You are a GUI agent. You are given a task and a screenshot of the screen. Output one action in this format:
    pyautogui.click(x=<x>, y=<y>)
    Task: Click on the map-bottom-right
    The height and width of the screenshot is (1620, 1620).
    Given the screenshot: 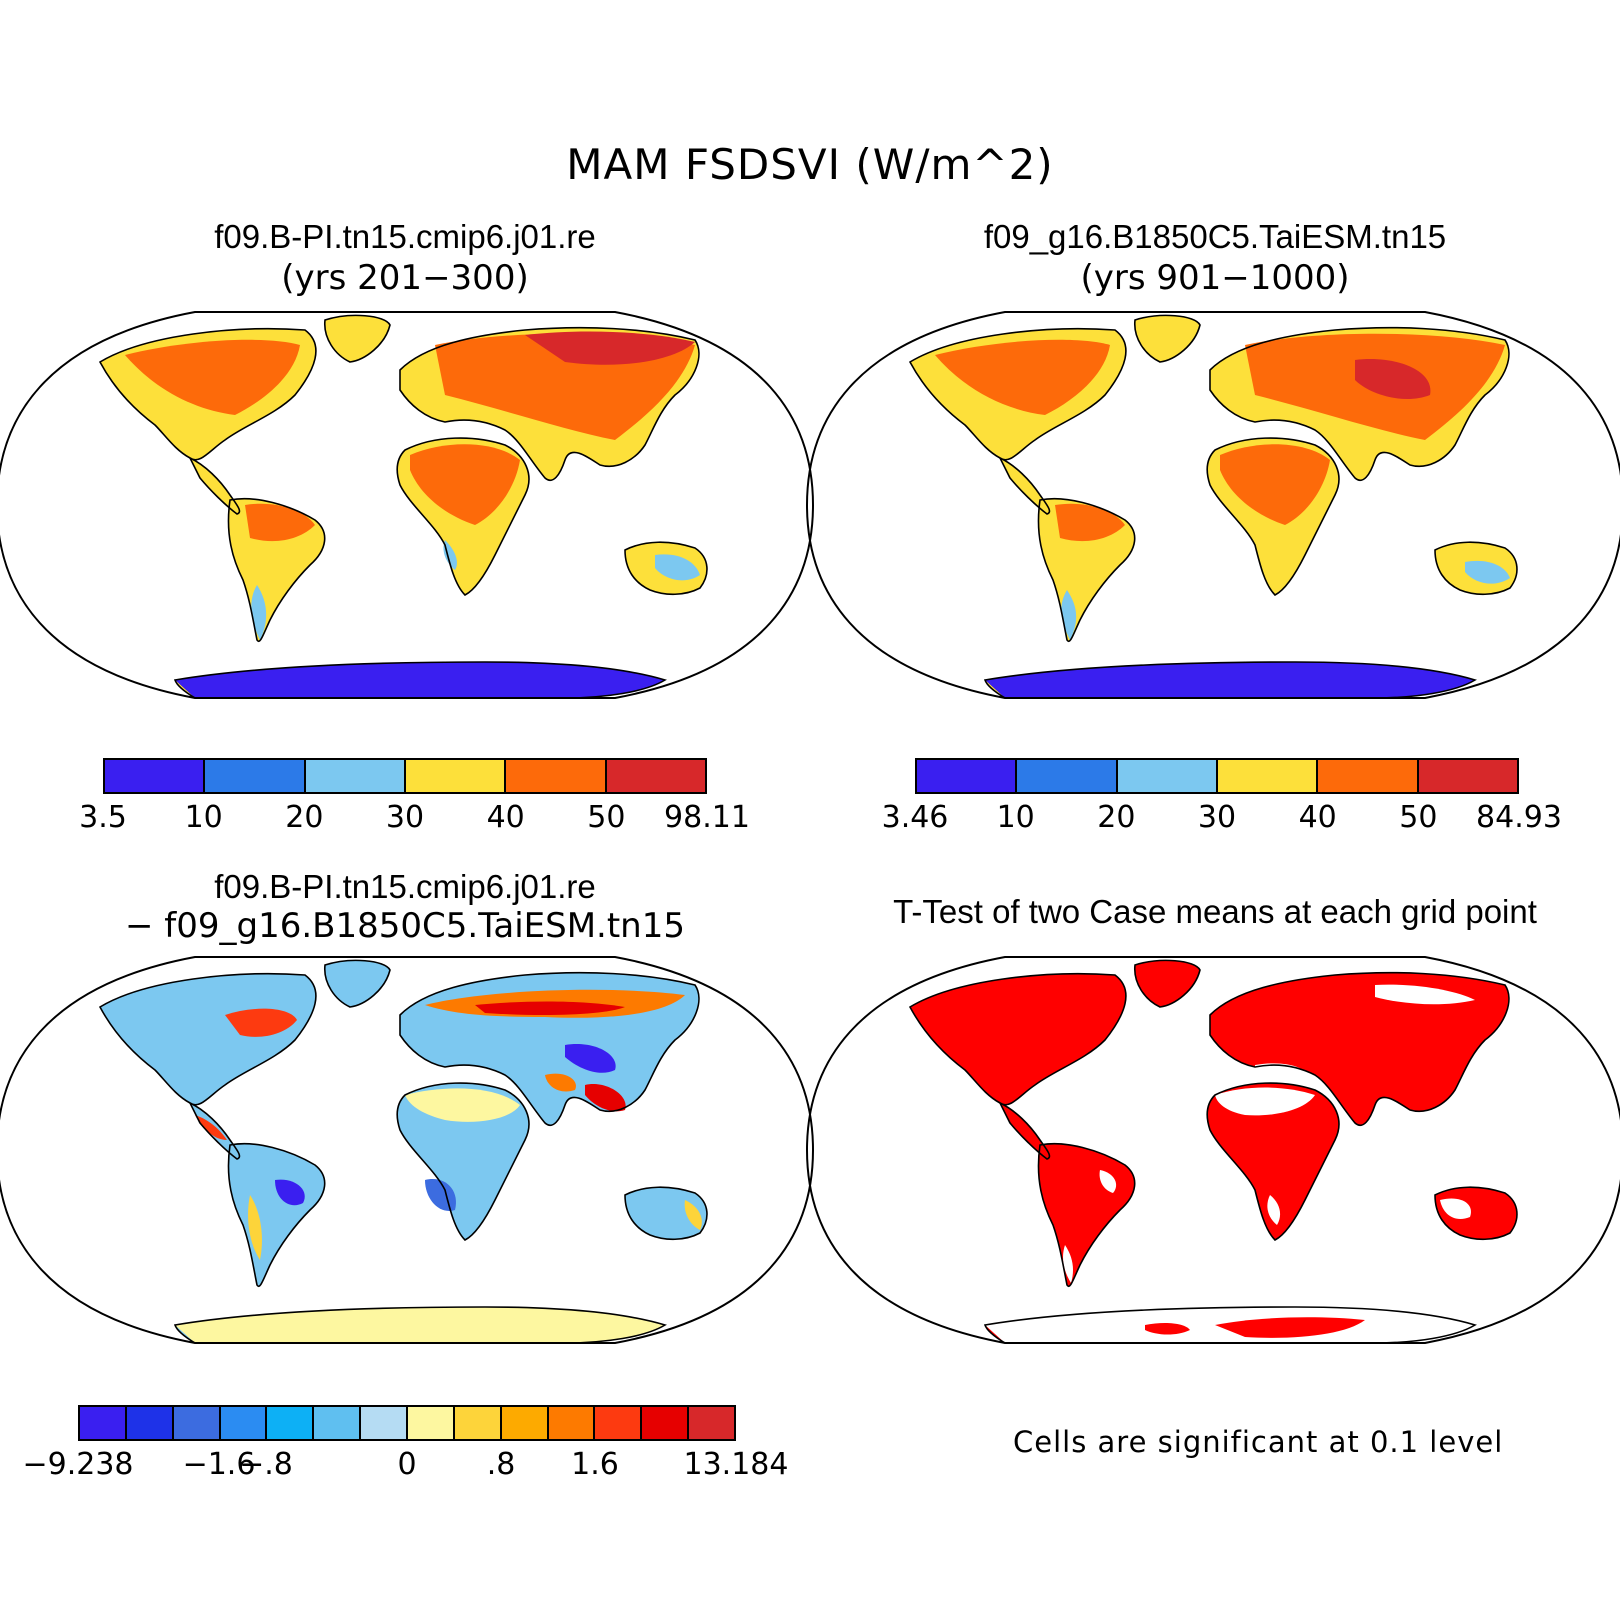 What is the action you would take?
    pyautogui.click(x=1212, y=1150)
    